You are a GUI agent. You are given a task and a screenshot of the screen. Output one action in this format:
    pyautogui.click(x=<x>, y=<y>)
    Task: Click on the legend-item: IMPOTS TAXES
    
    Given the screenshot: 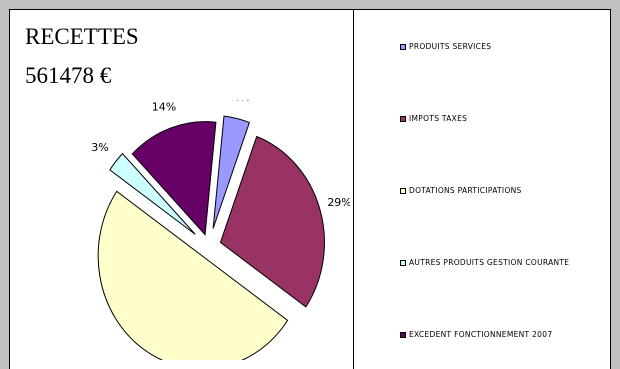 What is the action you would take?
    pyautogui.click(x=433, y=118)
    